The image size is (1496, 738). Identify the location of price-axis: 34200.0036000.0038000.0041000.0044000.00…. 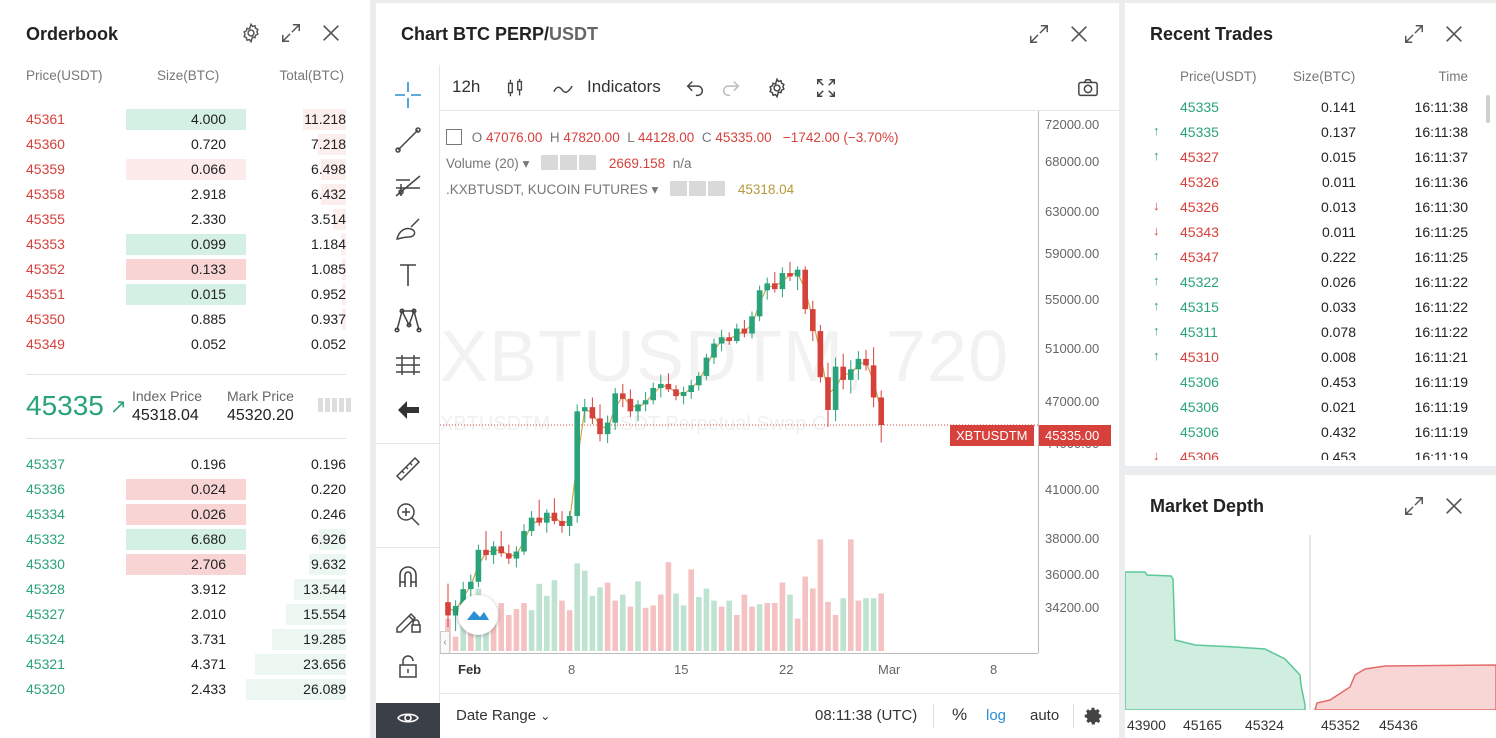
(1078, 382).